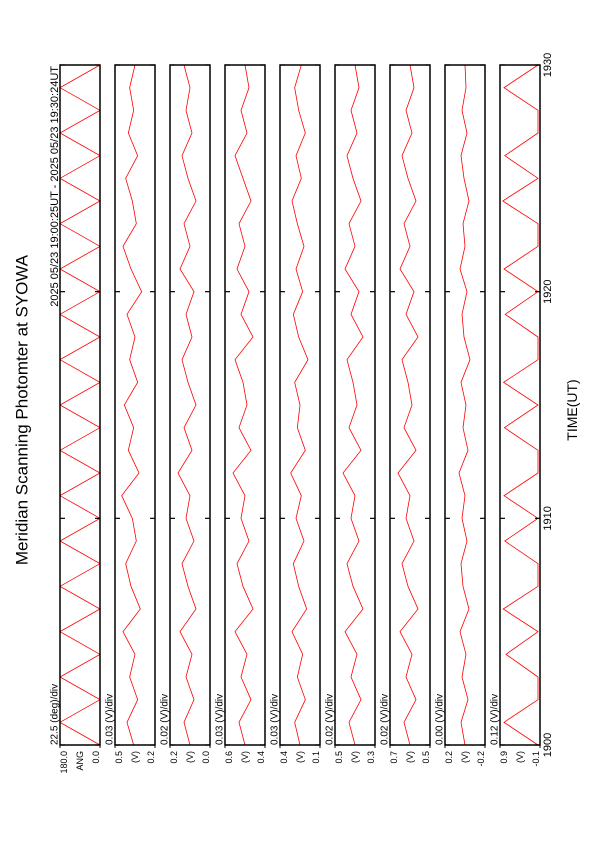  Describe the element at coordinates (22, 409) in the screenshot. I see `chart-title: Meridian Scanning Photomter at SYOWA` at that location.